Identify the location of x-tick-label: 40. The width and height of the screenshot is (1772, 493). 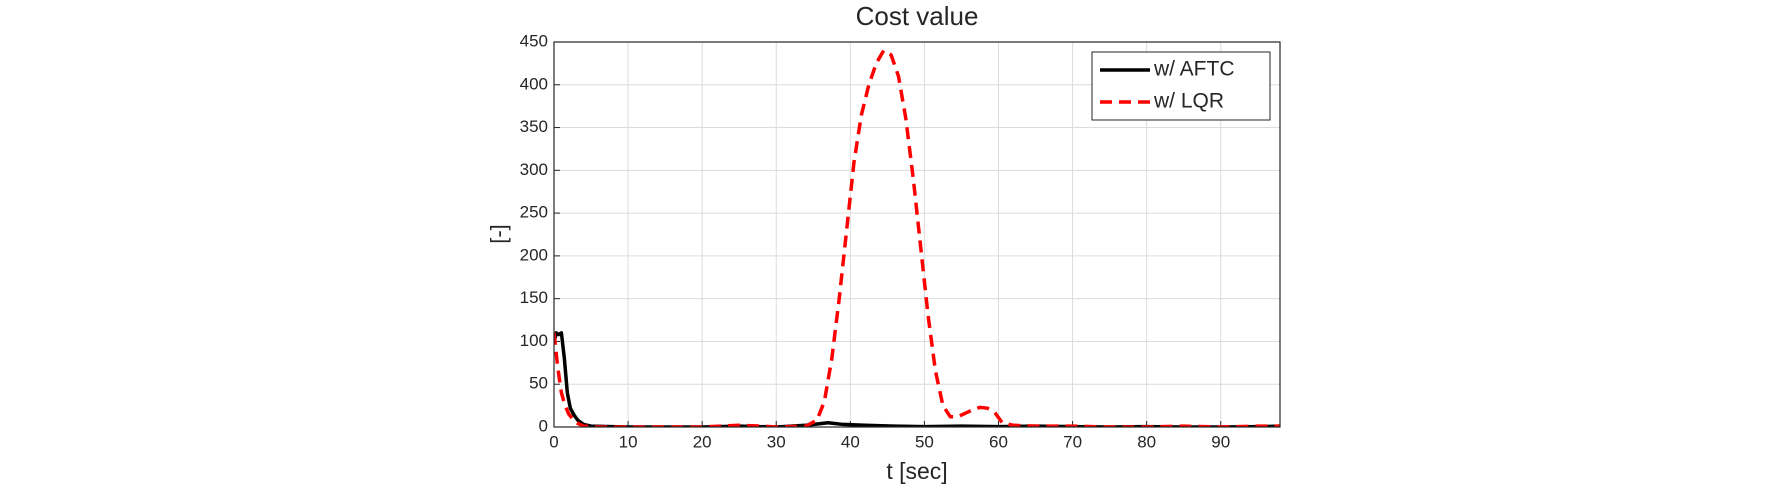
(850, 441).